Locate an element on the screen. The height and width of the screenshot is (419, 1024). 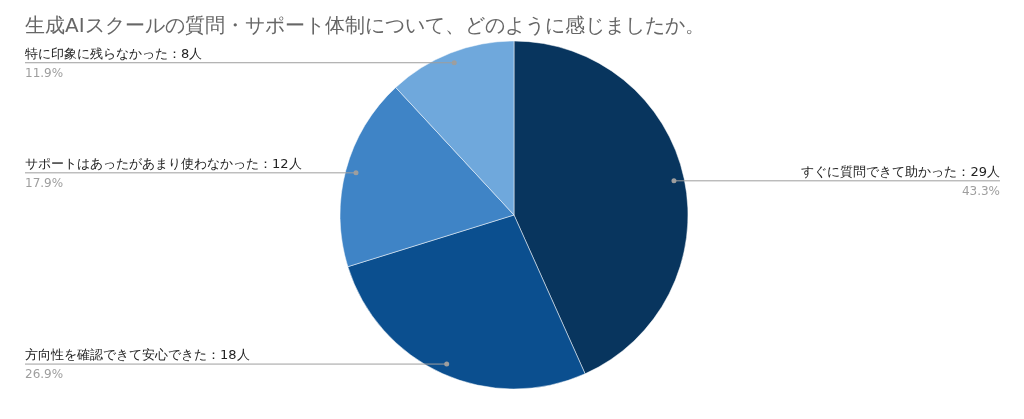
data-label: 43.3% is located at coordinates (980, 190).